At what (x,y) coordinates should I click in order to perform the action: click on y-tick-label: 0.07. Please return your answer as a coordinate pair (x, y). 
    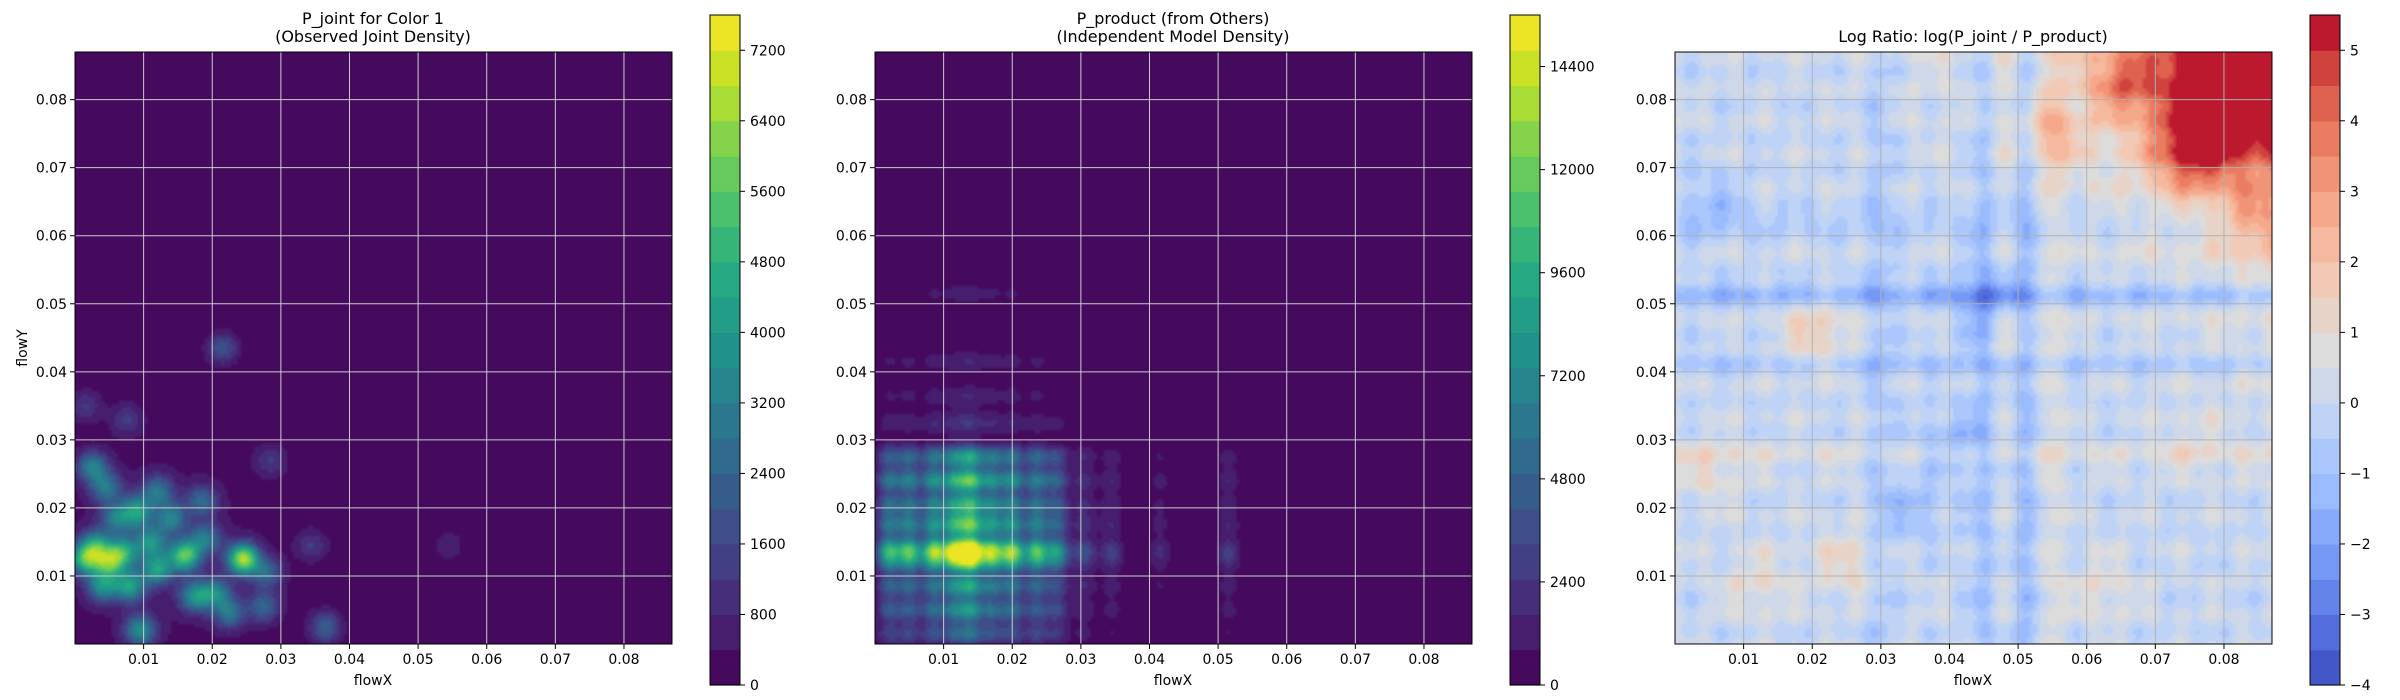
    Looking at the image, I should click on (51, 169).